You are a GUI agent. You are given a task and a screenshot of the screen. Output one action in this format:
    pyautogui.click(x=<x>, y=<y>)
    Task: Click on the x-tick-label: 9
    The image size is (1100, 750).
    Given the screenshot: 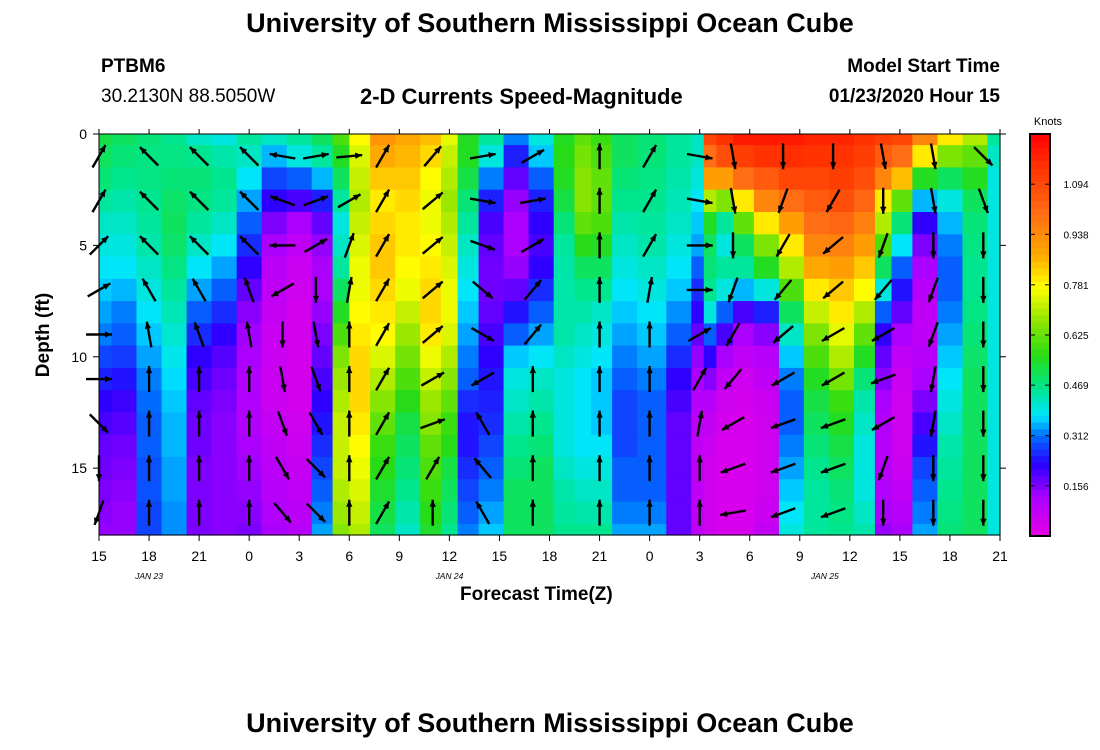 What is the action you would take?
    pyautogui.click(x=399, y=556)
    